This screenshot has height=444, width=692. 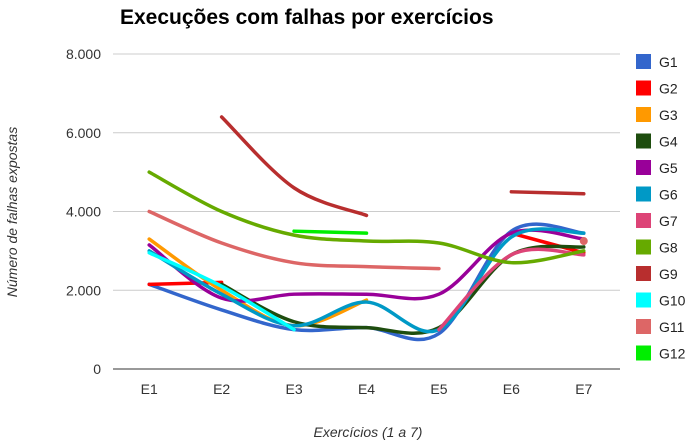 What do you see at coordinates (294, 389) in the screenshot?
I see `x-tick-label: E3` at bounding box center [294, 389].